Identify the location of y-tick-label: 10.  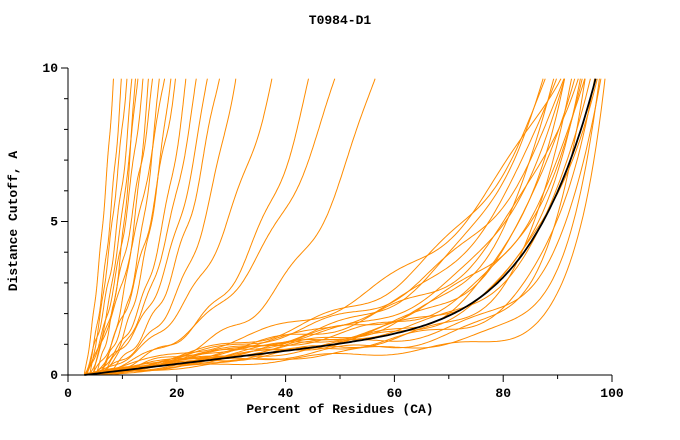
(50, 68).